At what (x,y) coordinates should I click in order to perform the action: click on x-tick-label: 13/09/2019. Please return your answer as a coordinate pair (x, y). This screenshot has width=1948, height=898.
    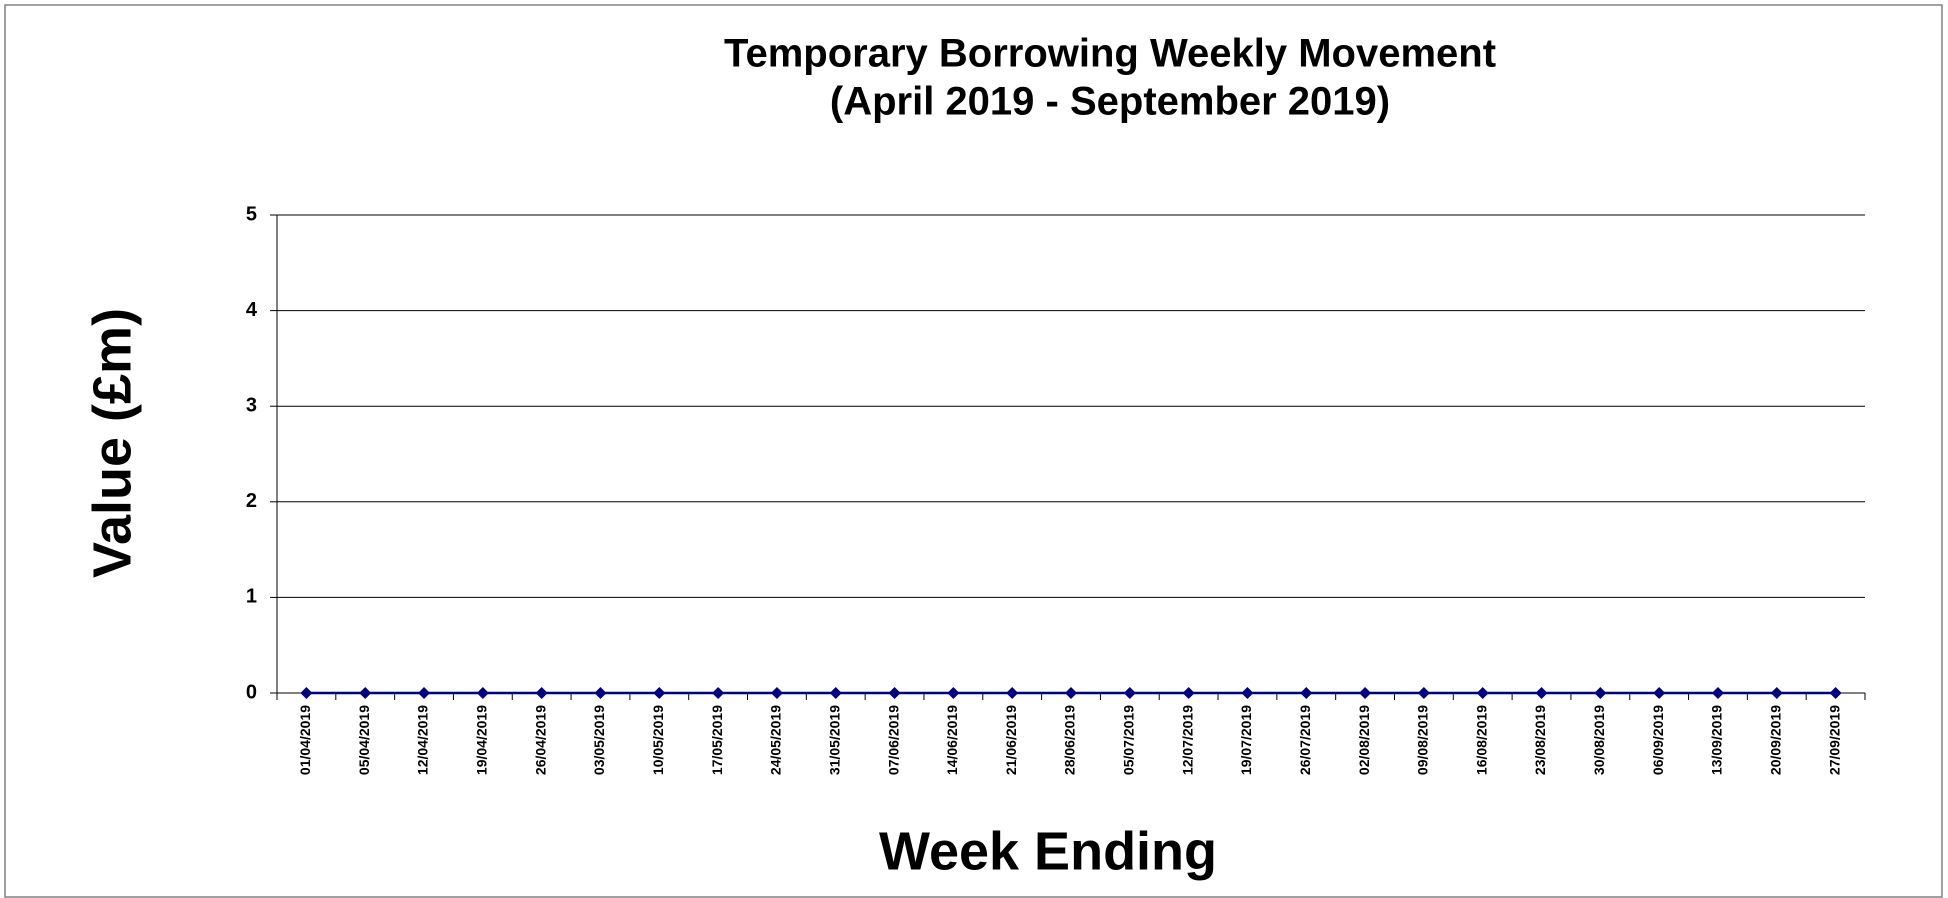
    Looking at the image, I should click on (1717, 740).